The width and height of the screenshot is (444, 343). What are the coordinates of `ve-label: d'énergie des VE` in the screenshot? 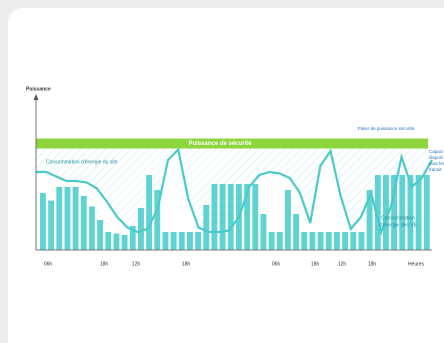 It's located at (398, 225).